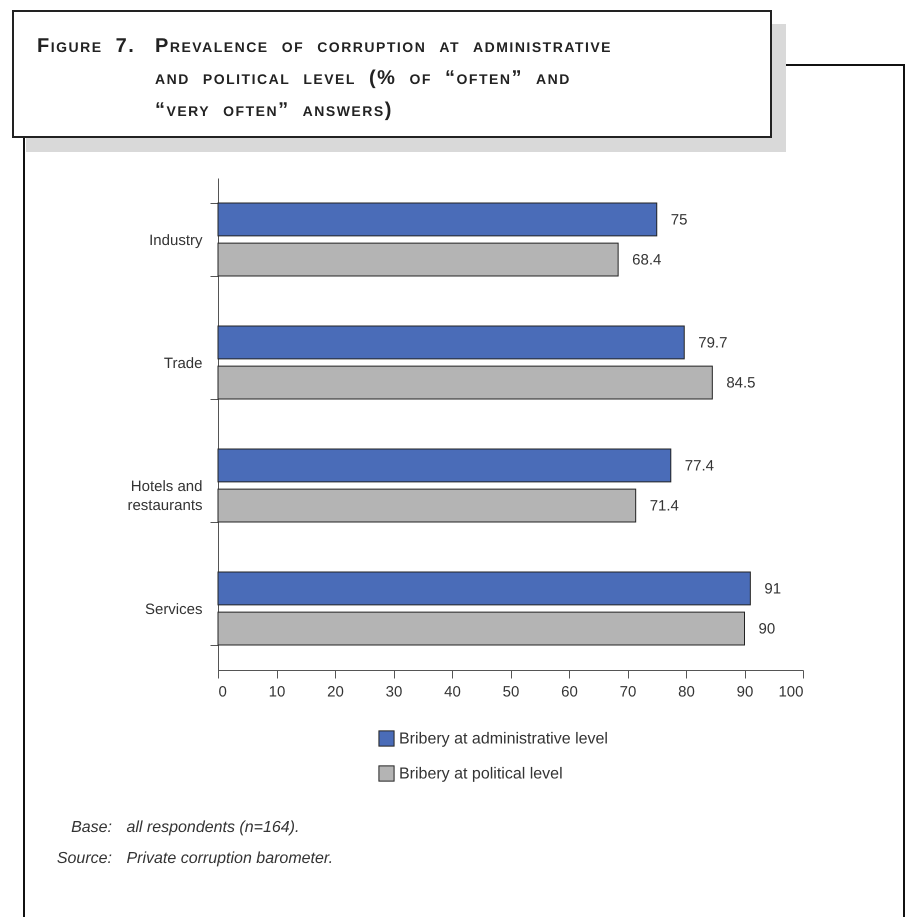  I want to click on y-tick-label: Industry, so click(176, 240).